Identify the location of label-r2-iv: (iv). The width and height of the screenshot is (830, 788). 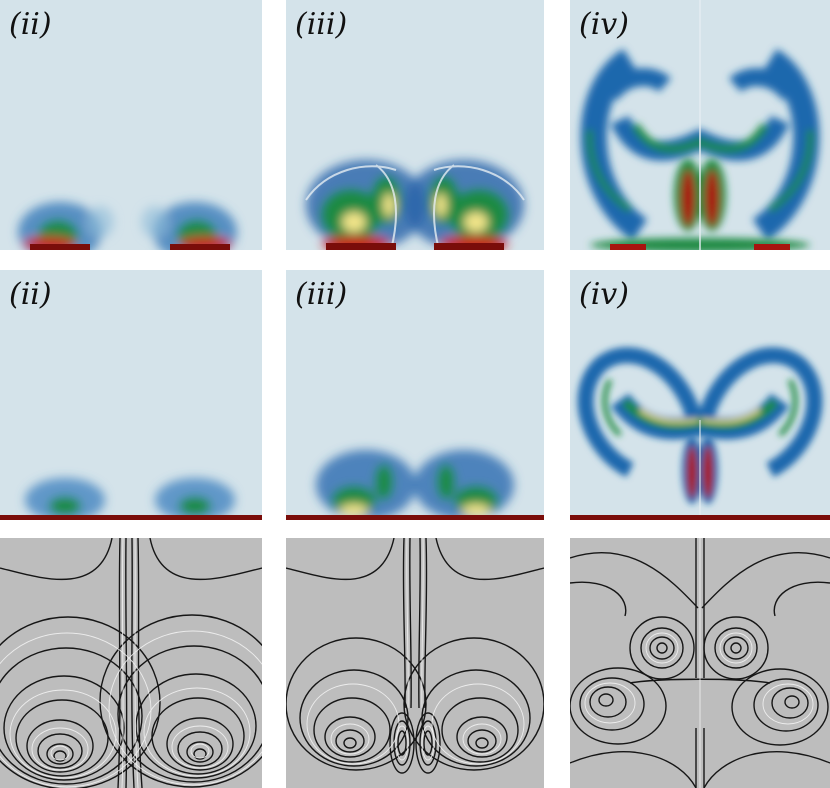
(604, 294).